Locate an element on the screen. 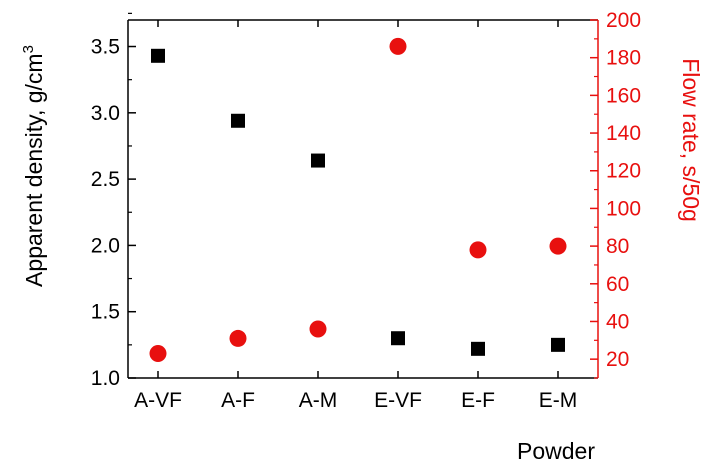 The width and height of the screenshot is (705, 465). right-tick-label: 20 is located at coordinates (617, 359).